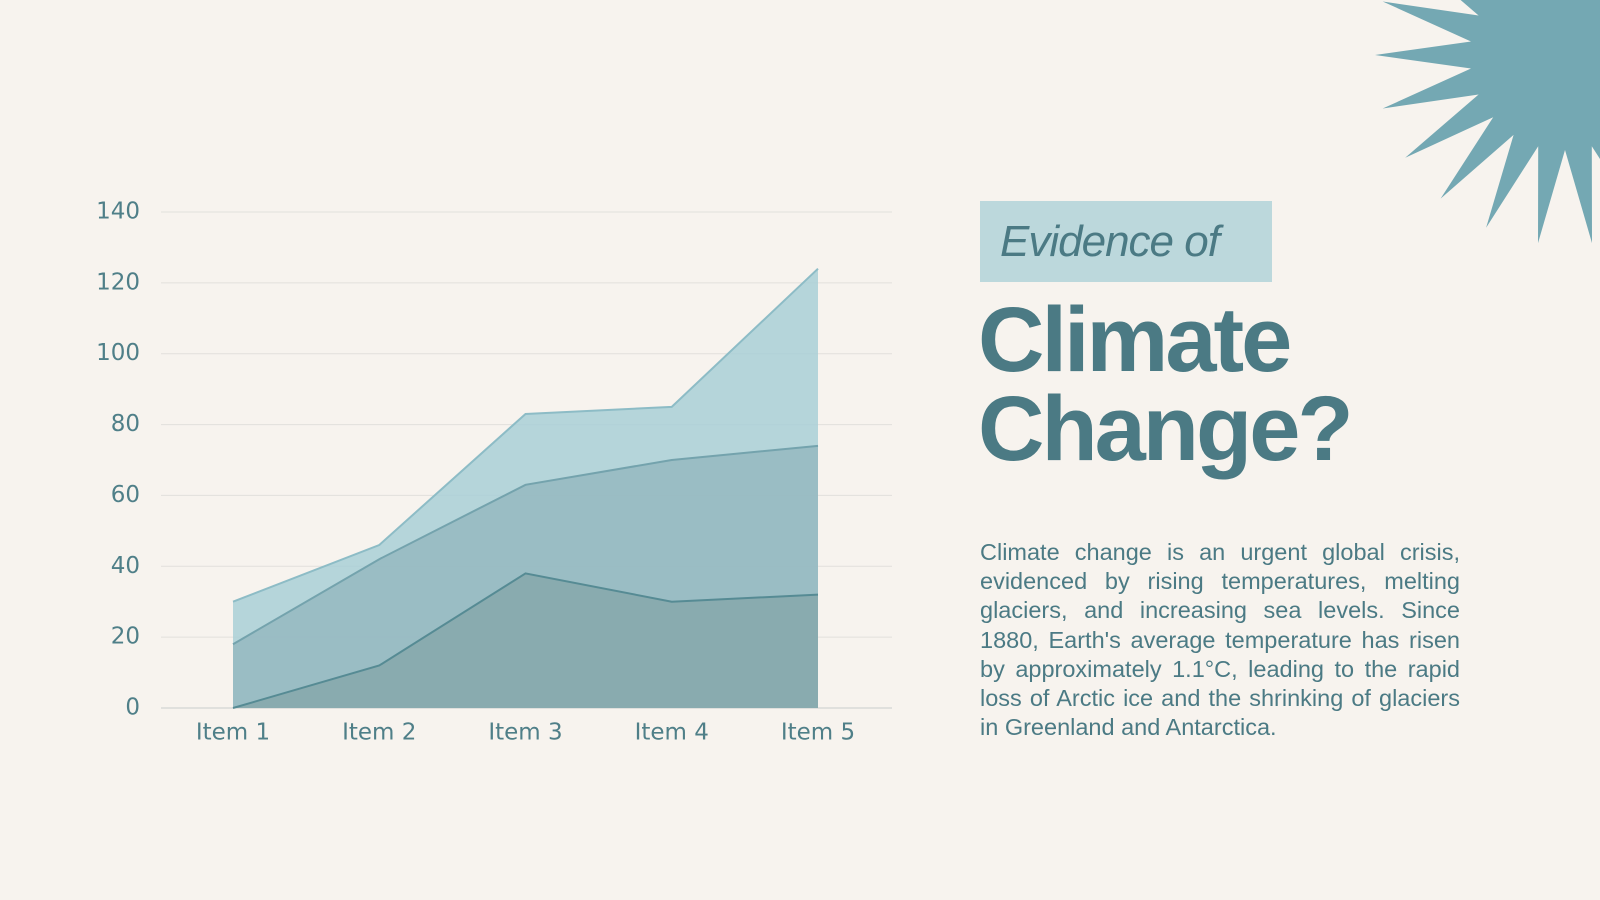 This screenshot has height=900, width=1600. Describe the element at coordinates (125, 566) in the screenshot. I see `y-tick-label: 40` at that location.